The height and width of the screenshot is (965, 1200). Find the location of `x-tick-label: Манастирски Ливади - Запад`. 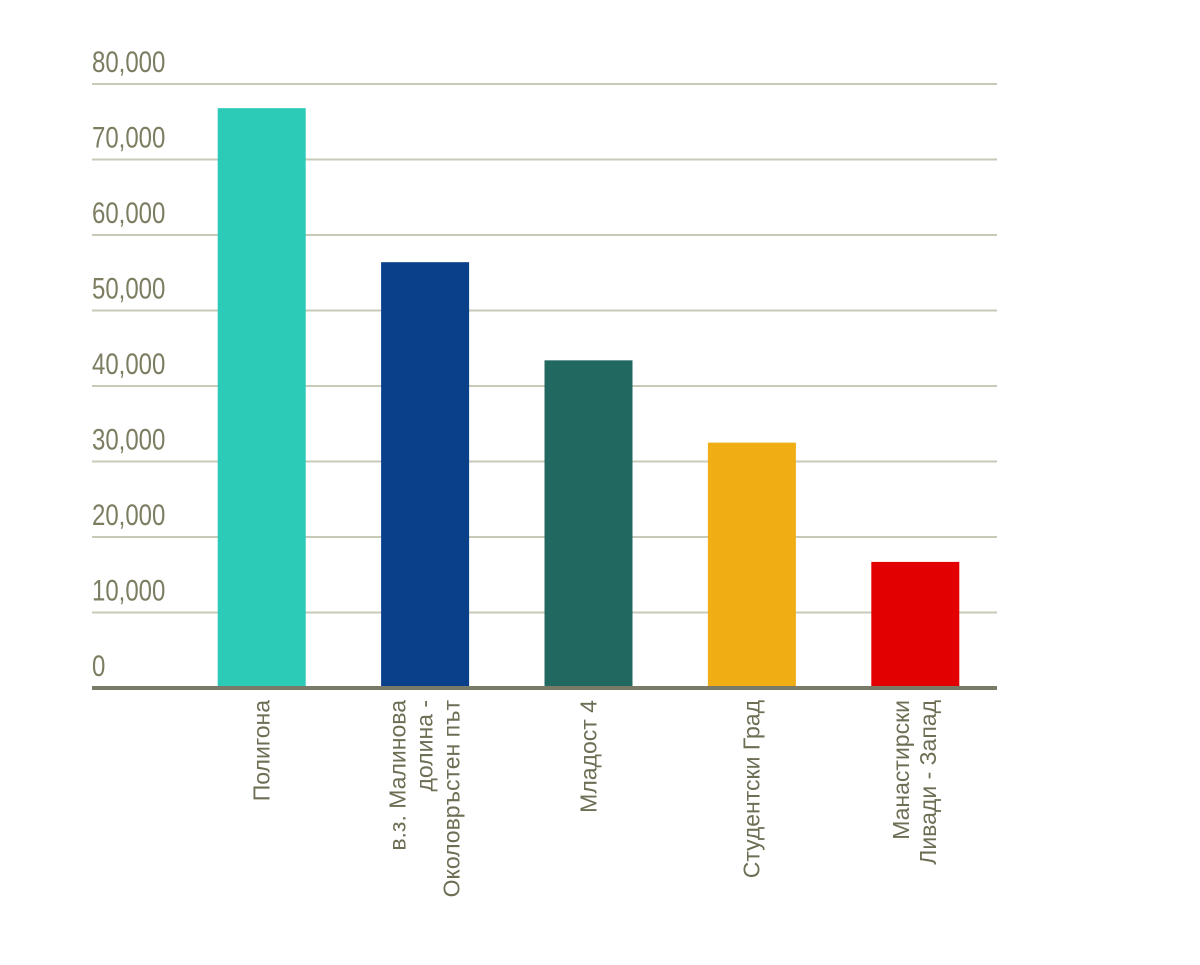

x-tick-label: Манастирски Ливади - Запад is located at coordinates (915, 782).